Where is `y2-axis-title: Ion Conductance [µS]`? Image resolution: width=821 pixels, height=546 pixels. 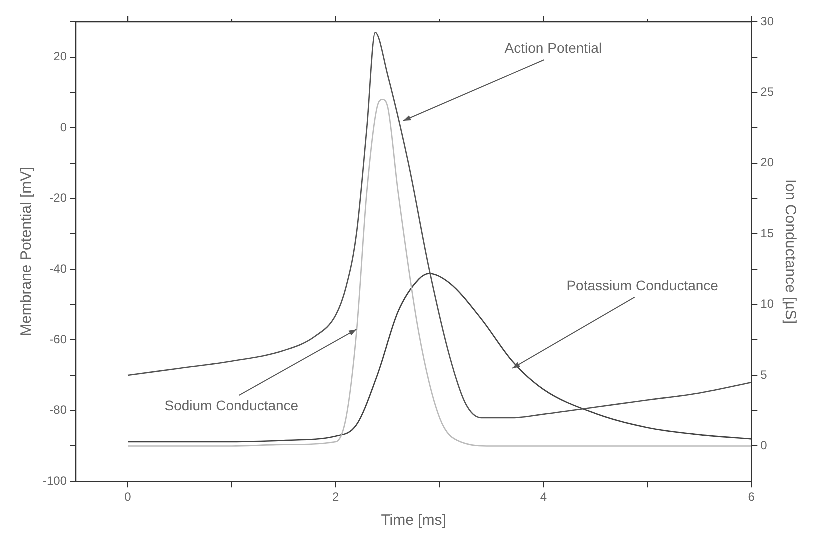 y2-axis-title: Ion Conductance [µS] is located at coordinates (790, 252).